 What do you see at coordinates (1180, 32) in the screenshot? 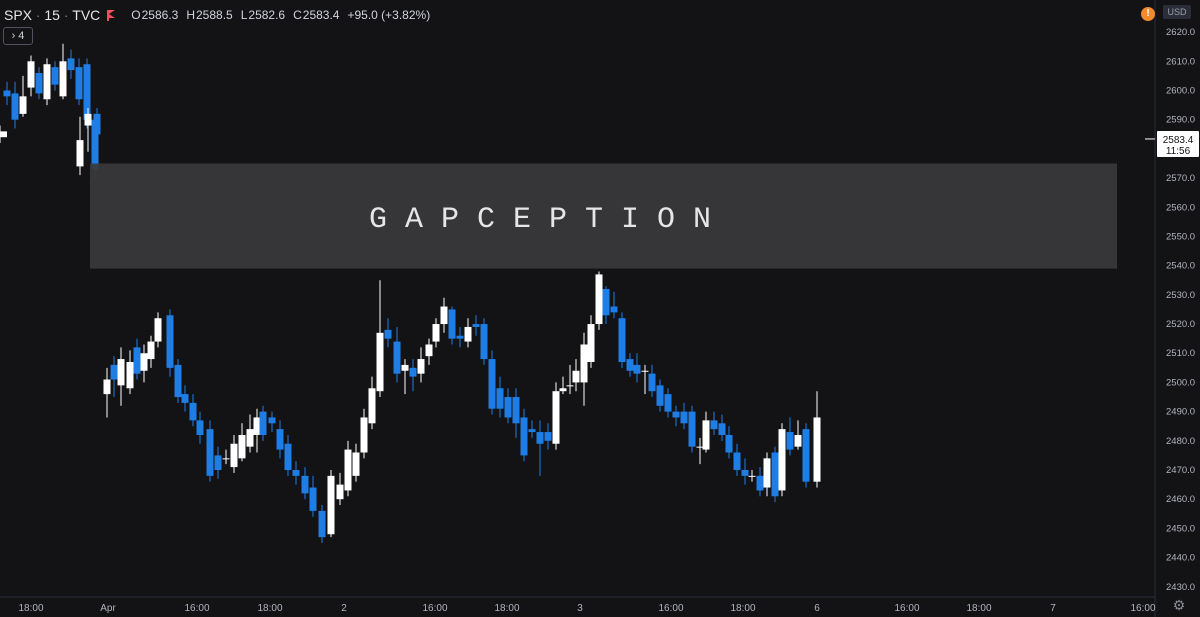
I see `price-tick-label: 2620.0` at bounding box center [1180, 32].